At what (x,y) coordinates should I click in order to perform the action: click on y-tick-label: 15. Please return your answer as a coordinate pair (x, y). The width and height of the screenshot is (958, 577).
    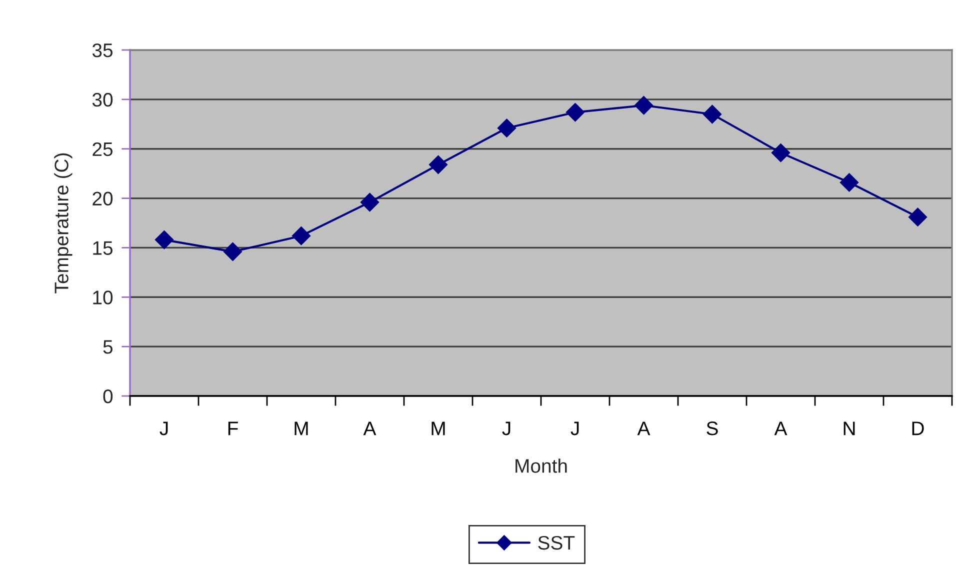
    Looking at the image, I should click on (103, 248).